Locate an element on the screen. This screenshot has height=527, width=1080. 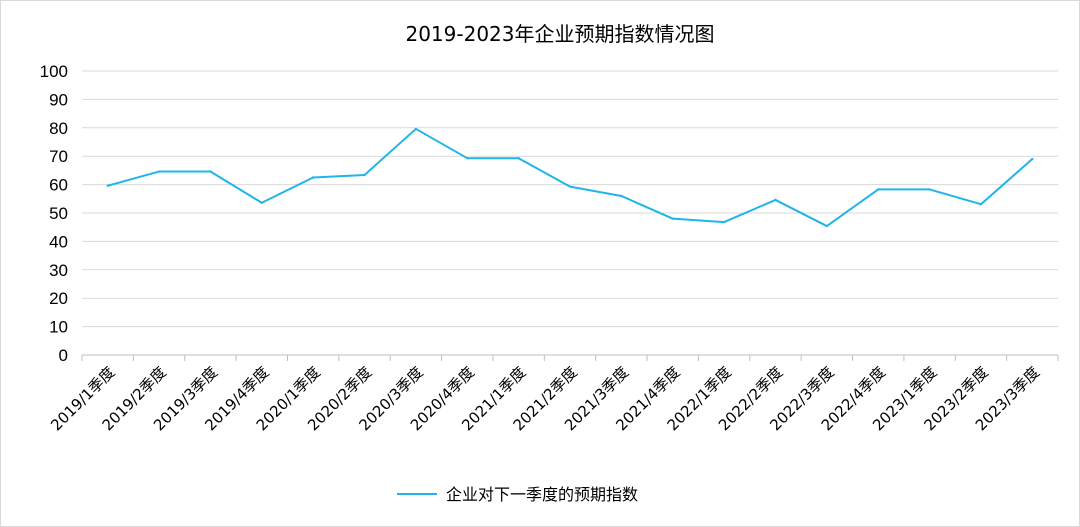
y-axis: 0 10 20 30 40 50 60 70 80 90 100 is located at coordinates (54, 213).